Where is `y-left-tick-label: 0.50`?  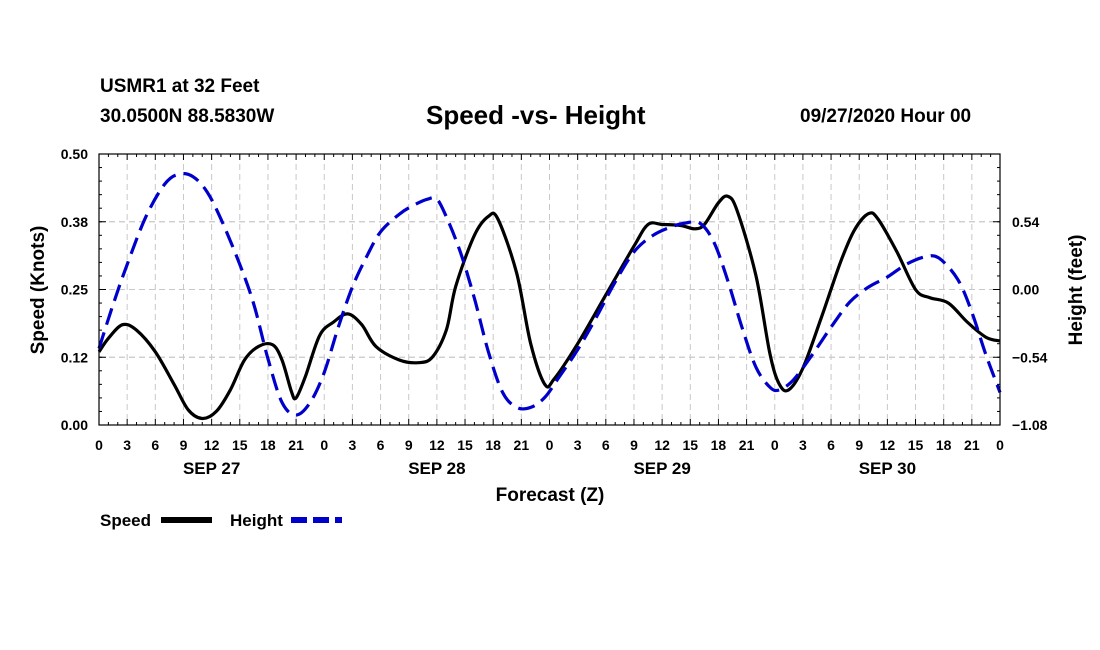
y-left-tick-label: 0.50 is located at coordinates (74, 154).